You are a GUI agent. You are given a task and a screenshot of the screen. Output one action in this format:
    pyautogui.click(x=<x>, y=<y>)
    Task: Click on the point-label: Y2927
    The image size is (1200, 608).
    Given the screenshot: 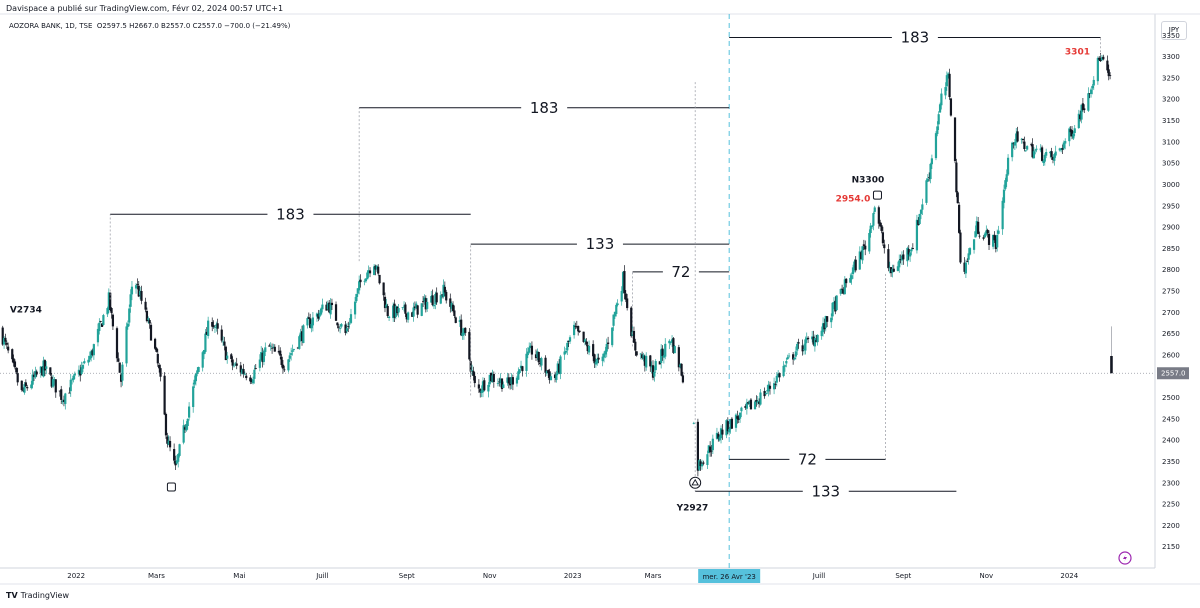 What is the action you would take?
    pyautogui.click(x=692, y=508)
    